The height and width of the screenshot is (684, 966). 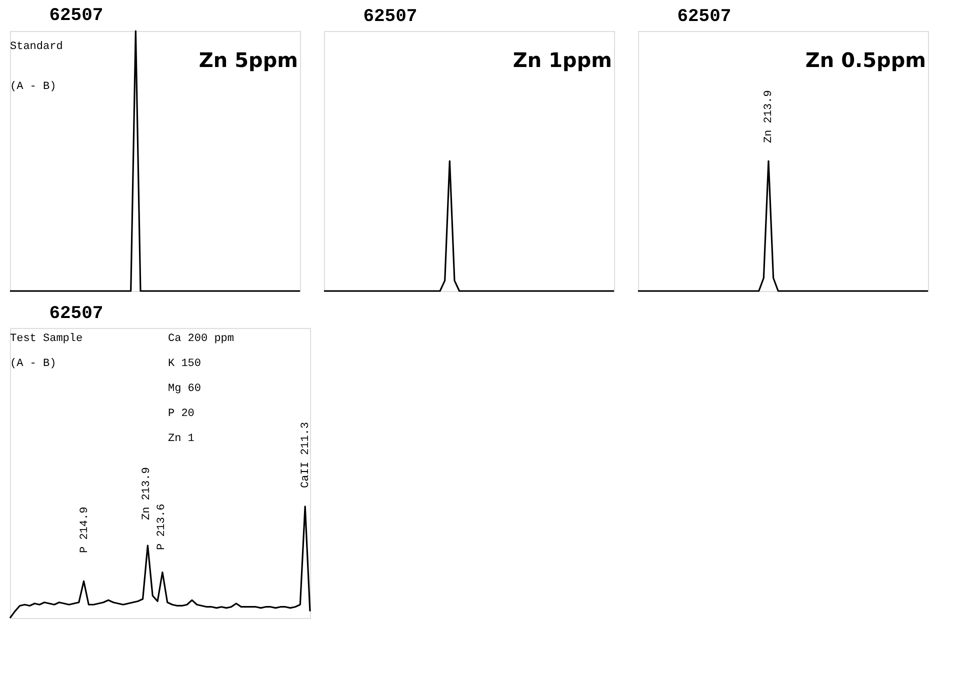 What do you see at coordinates (33, 364) in the screenshot?
I see `text: (A - B)` at bounding box center [33, 364].